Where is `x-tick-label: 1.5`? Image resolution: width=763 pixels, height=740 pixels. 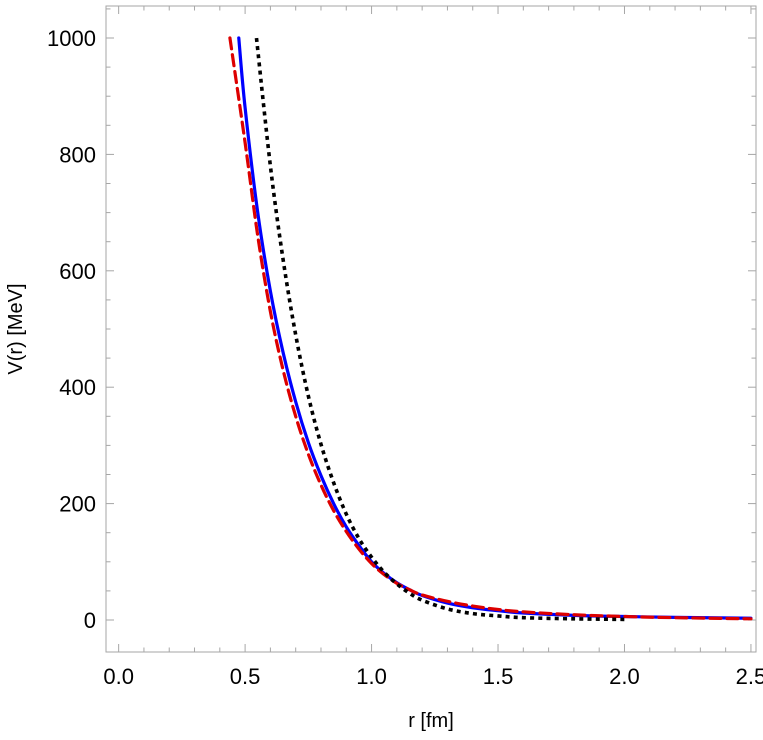
x-tick-label: 1.5 is located at coordinates (498, 676).